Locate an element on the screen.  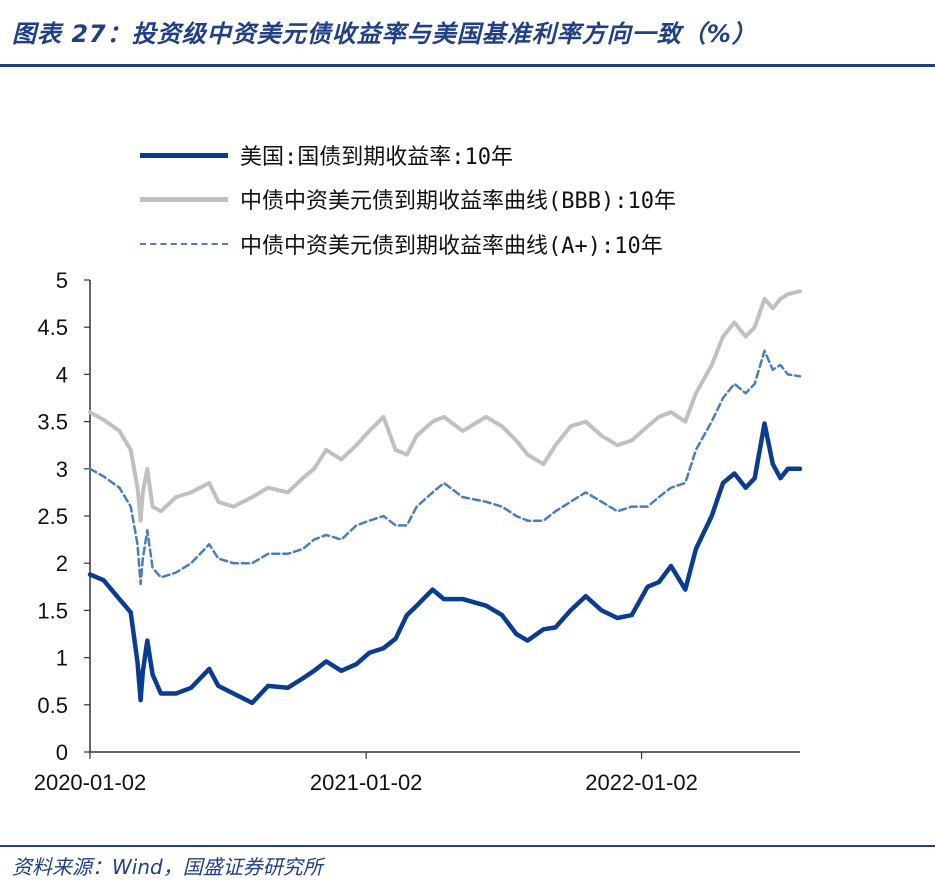
bottom-rule is located at coordinates (467, 846).